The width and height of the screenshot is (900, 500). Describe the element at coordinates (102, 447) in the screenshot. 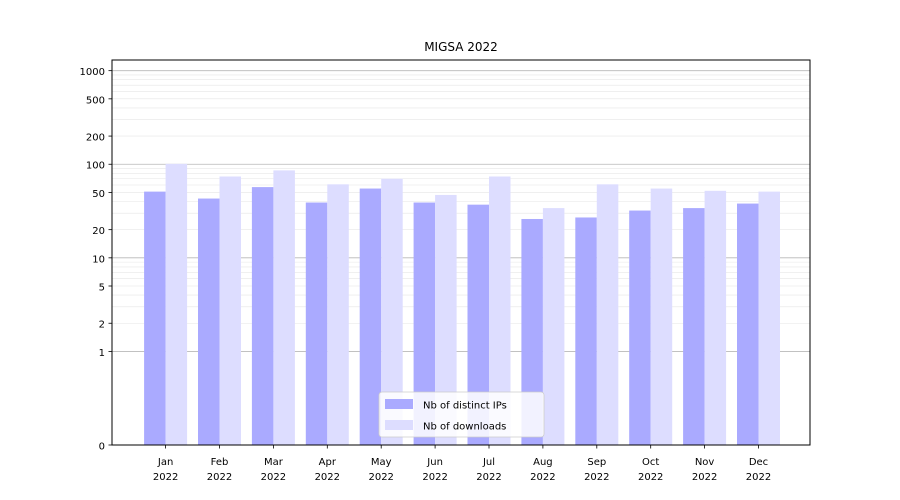

I see `y-tick-label: 0` at that location.